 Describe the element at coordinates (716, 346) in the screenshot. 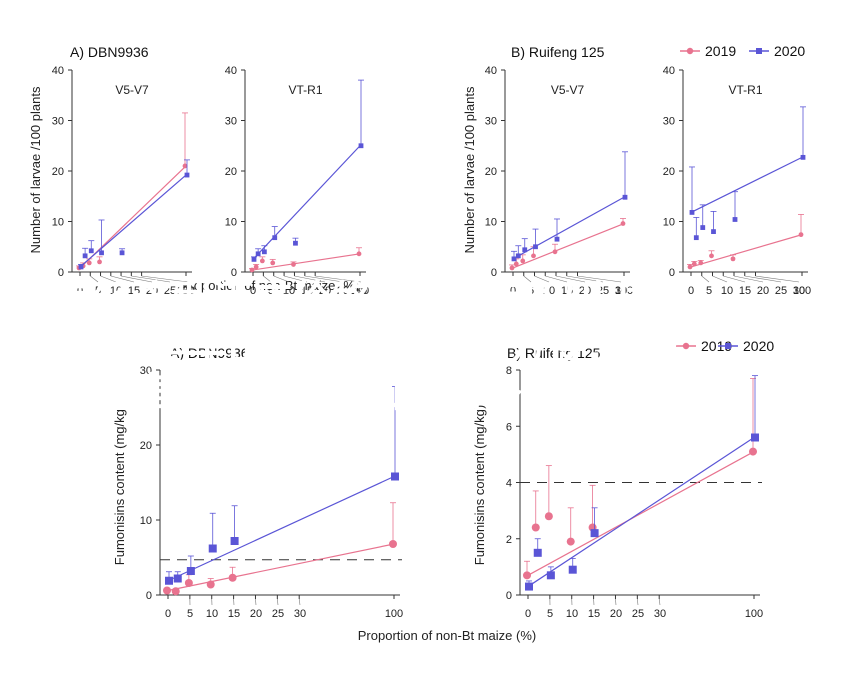

I see `legend-bottom-2019-label: 2019` at that location.